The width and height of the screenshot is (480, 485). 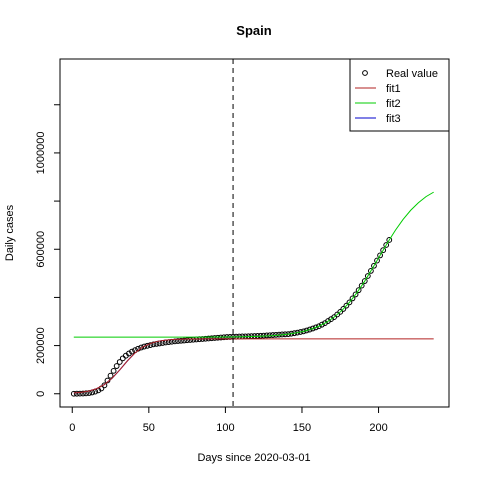 I want to click on y-axis-label: Daily cases, so click(x=10, y=232).